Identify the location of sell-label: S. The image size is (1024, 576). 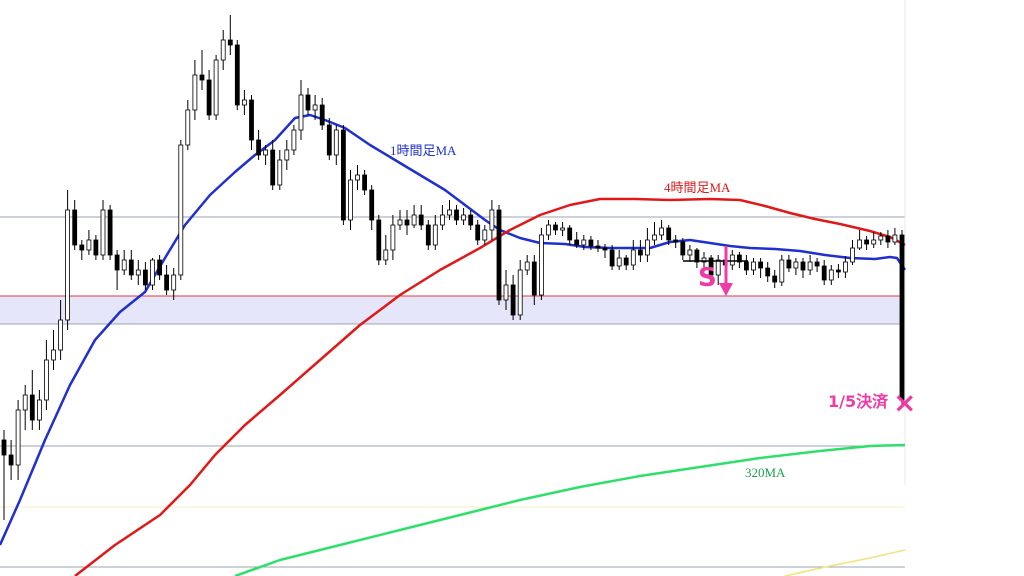
(707, 278).